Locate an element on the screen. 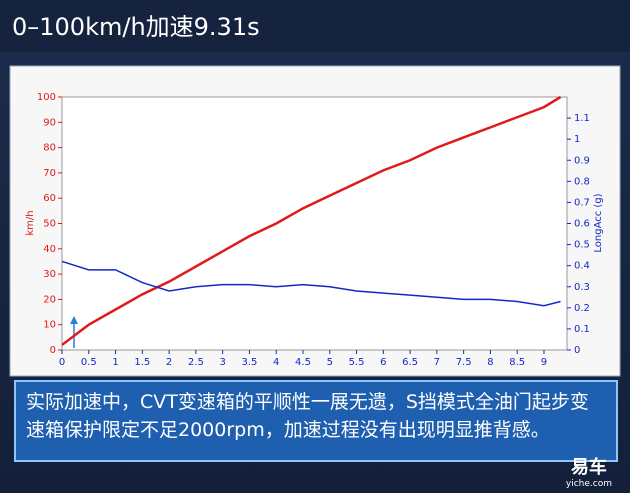 The height and width of the screenshot is (493, 630). y-tick-label: 50 is located at coordinates (49, 224).